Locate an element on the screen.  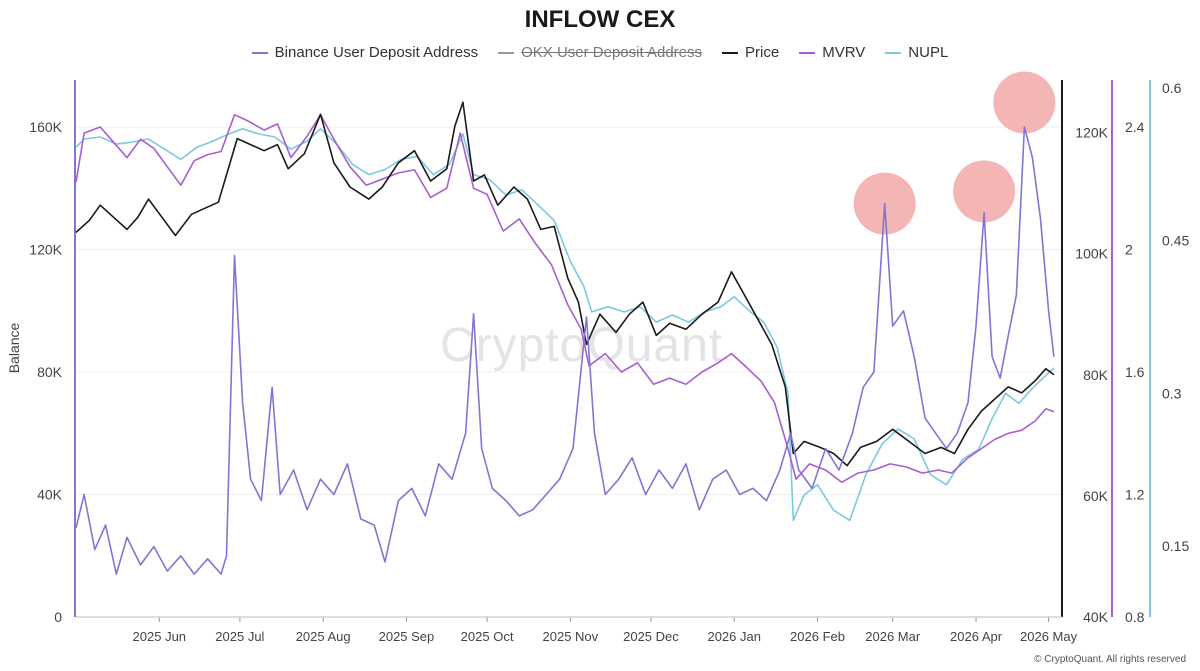
x-tick-label: 2025 Aug is located at coordinates (323, 636).